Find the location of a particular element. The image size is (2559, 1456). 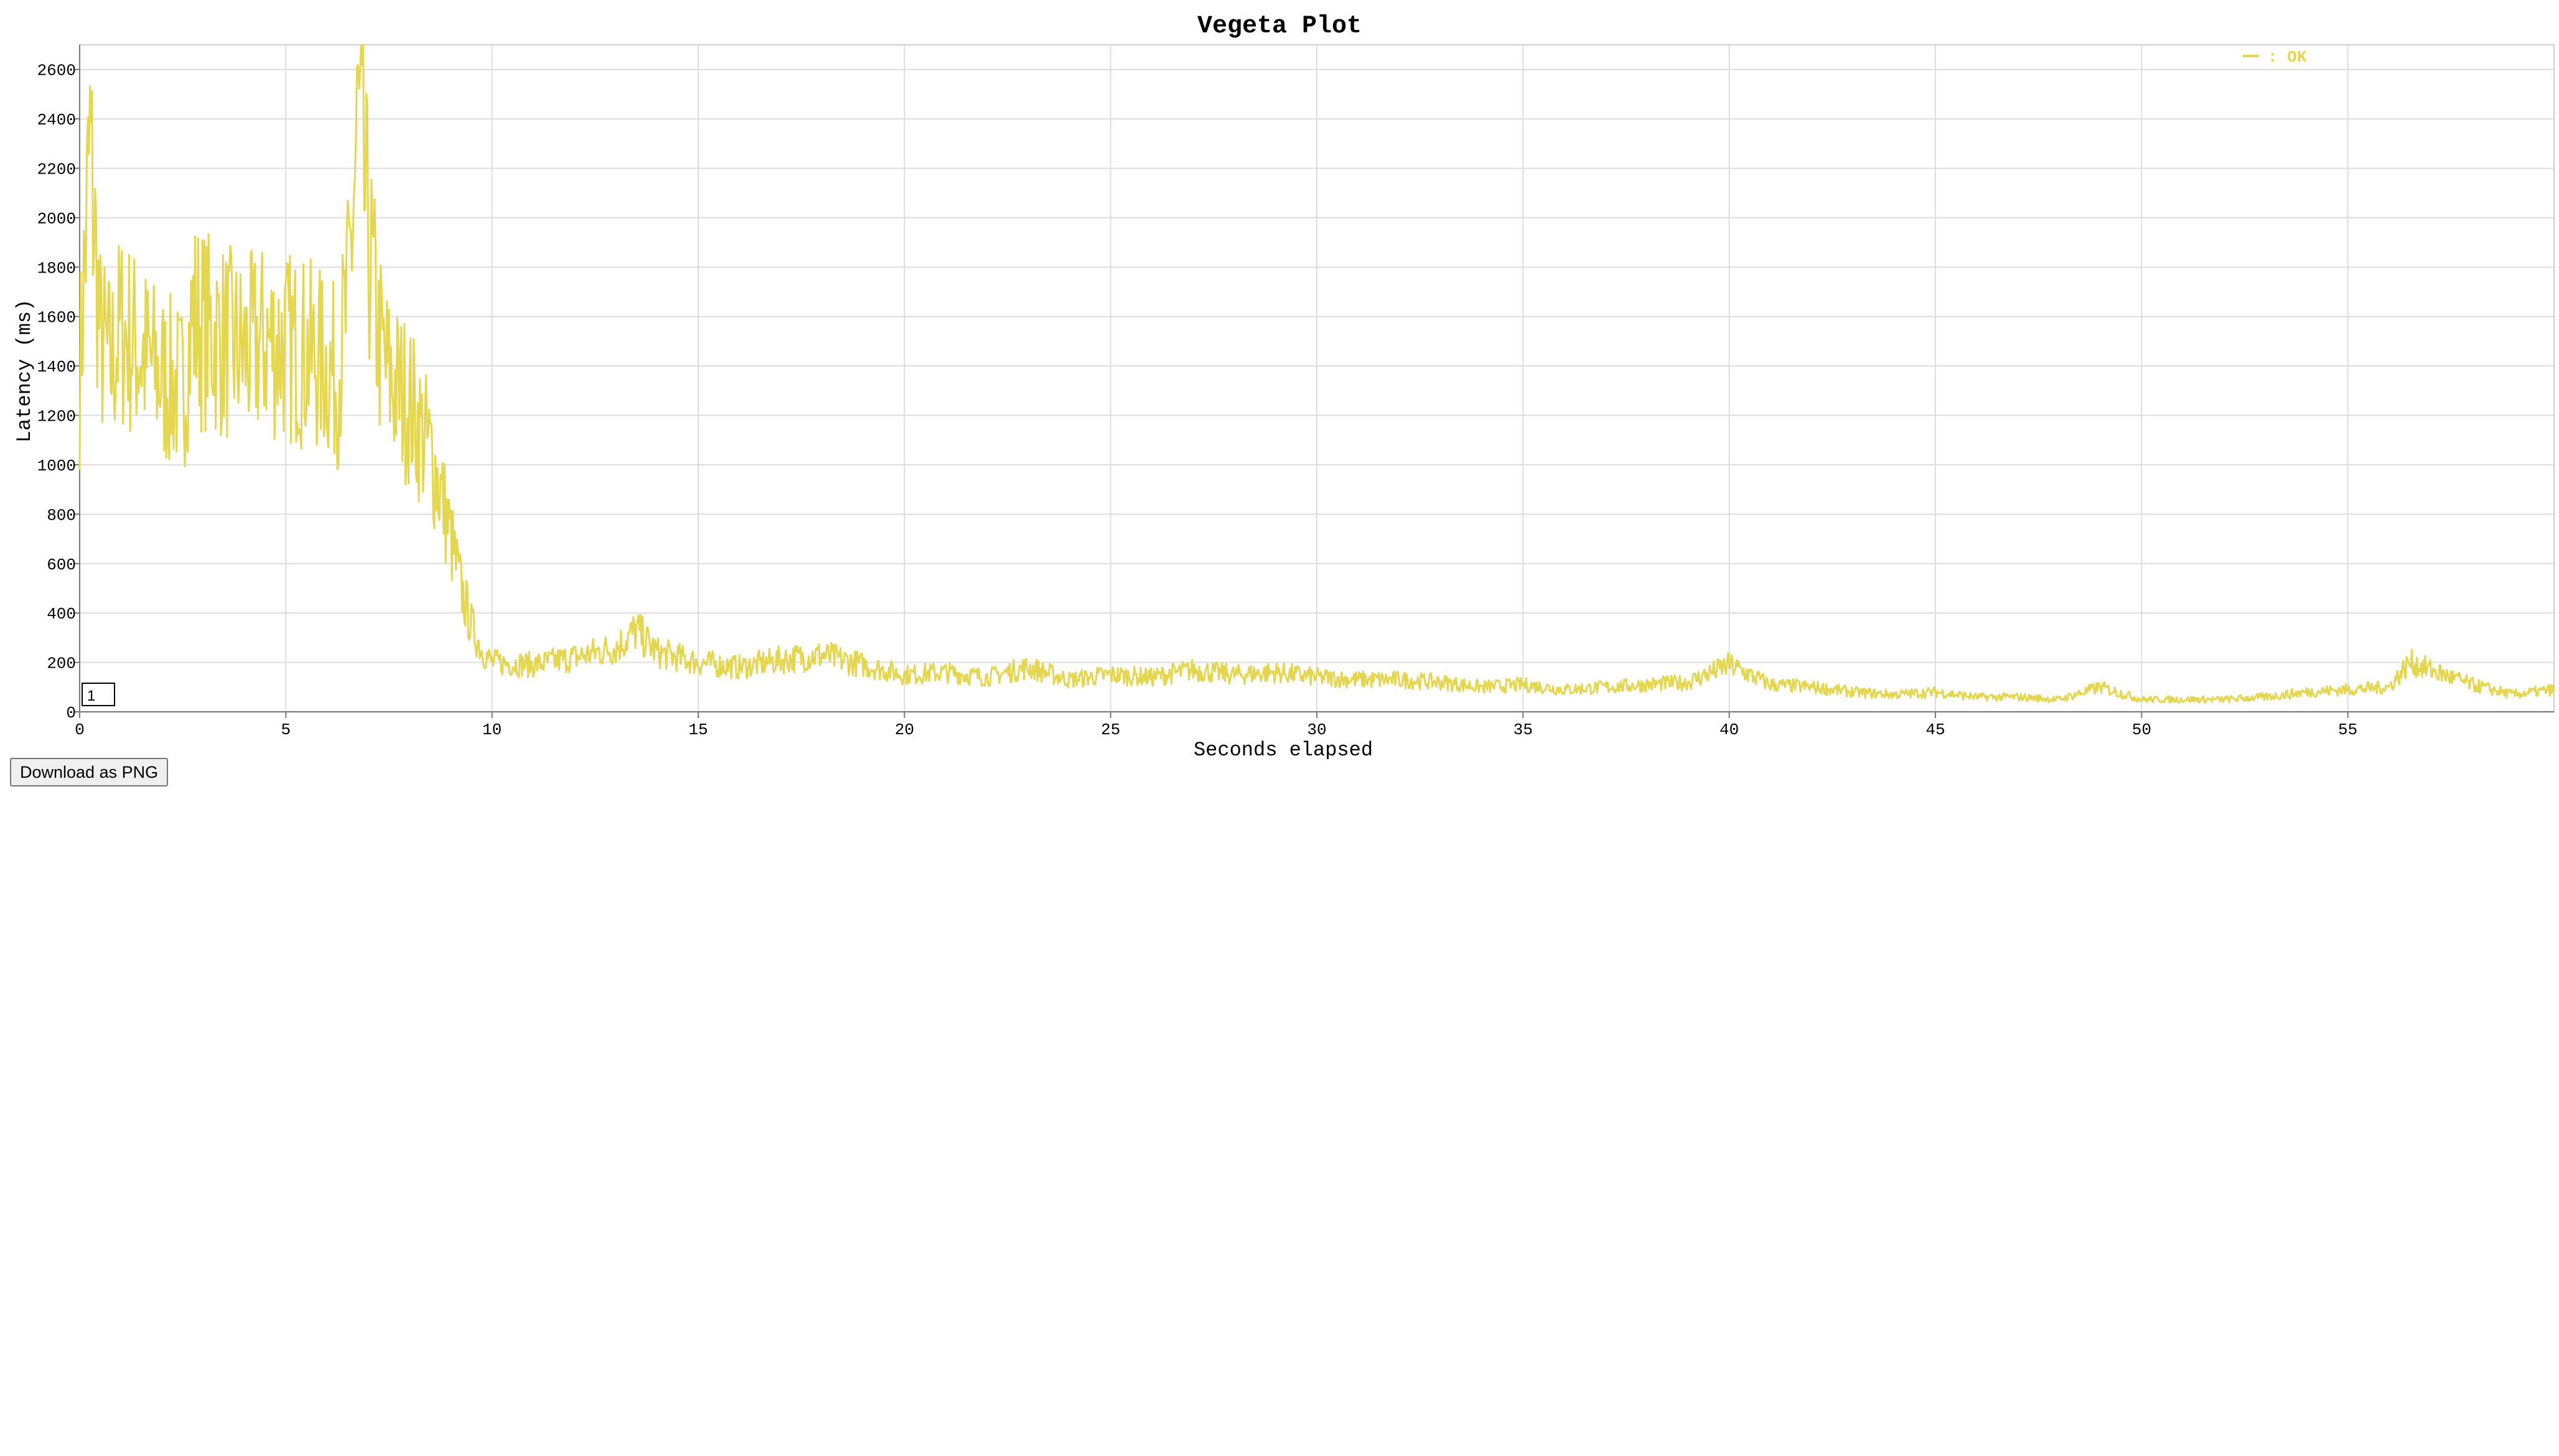

y-tick-label: 1600 is located at coordinates (57, 318).